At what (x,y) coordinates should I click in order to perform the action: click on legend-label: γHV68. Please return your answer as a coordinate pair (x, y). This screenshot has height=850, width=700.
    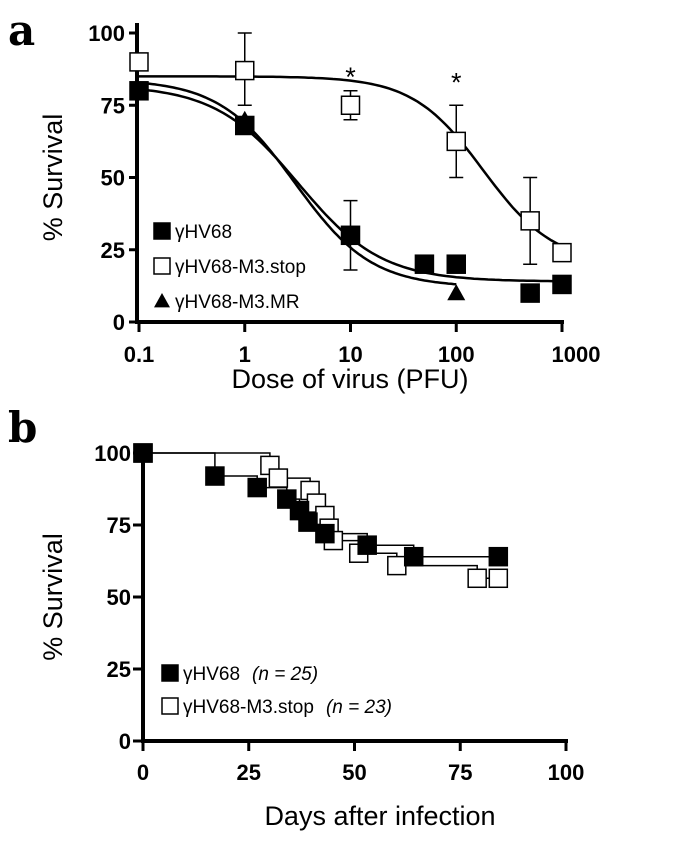
    Looking at the image, I should click on (203, 232).